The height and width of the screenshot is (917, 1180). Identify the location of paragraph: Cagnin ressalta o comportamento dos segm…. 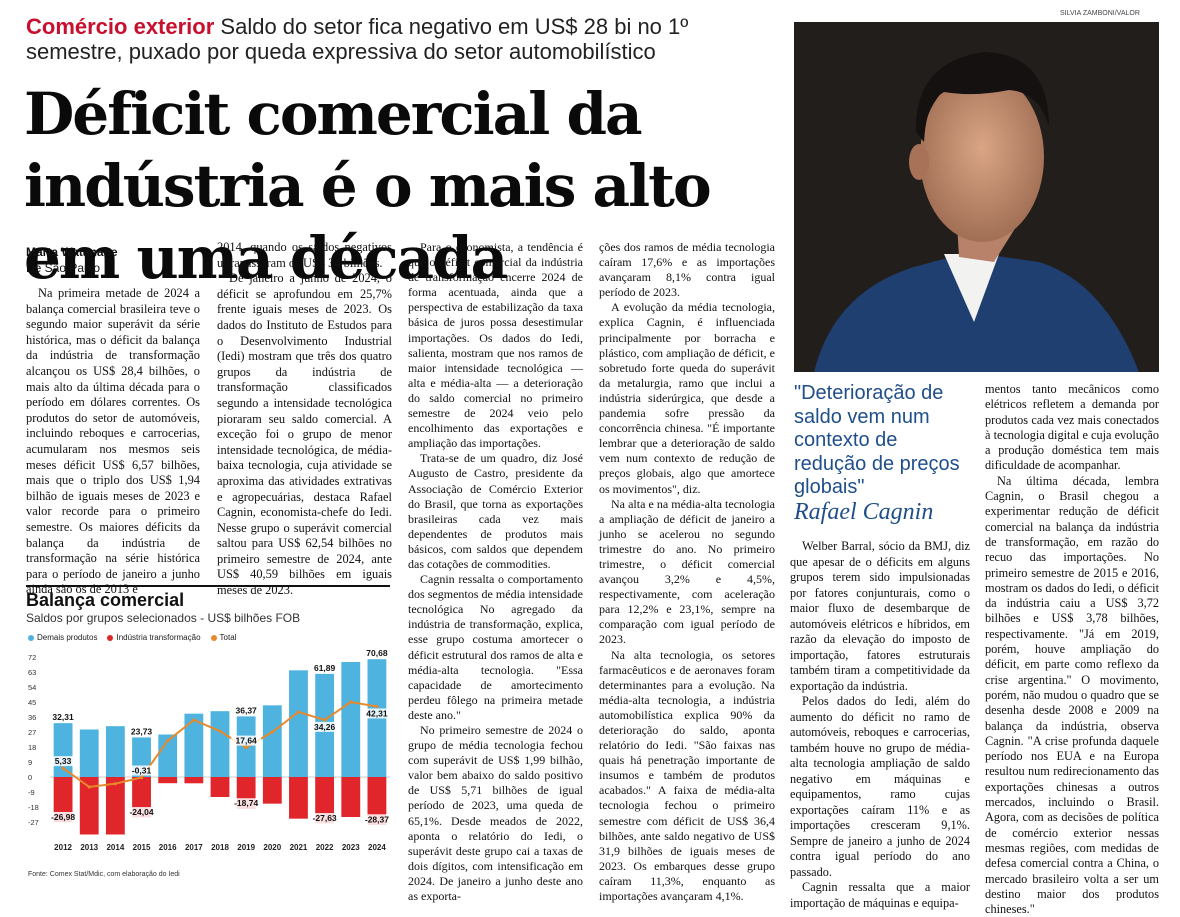
(495, 647).